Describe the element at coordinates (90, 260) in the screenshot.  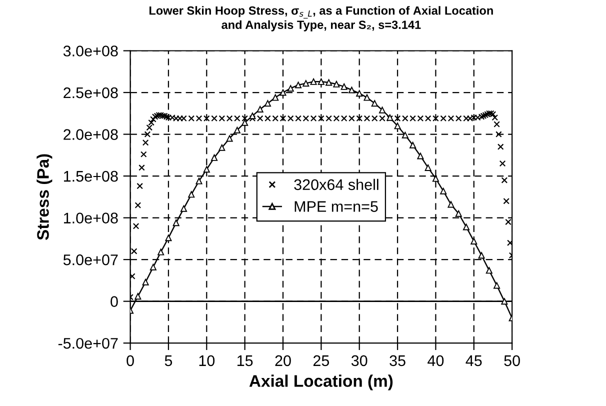
I see `y-tick-label: 5.0e+07` at that location.